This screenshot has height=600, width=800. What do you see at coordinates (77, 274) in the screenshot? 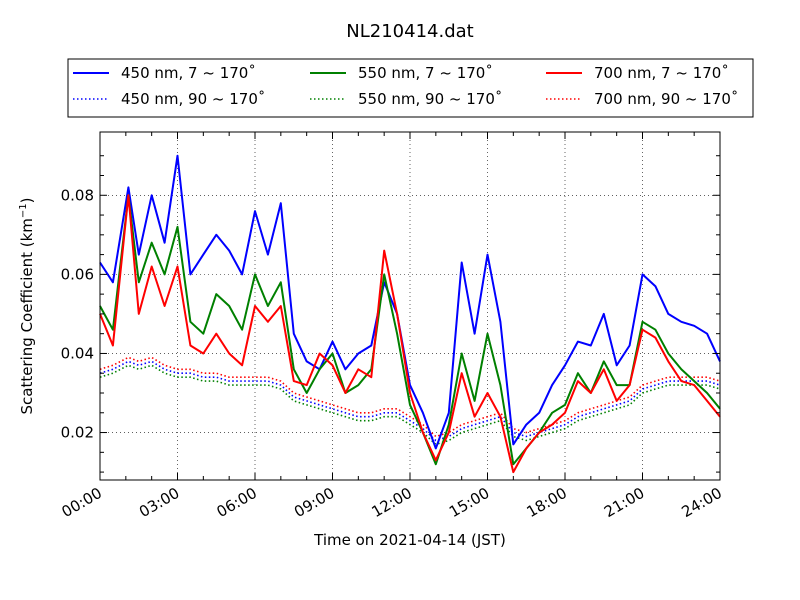
I see `y-tick-label: 0.06` at bounding box center [77, 274].